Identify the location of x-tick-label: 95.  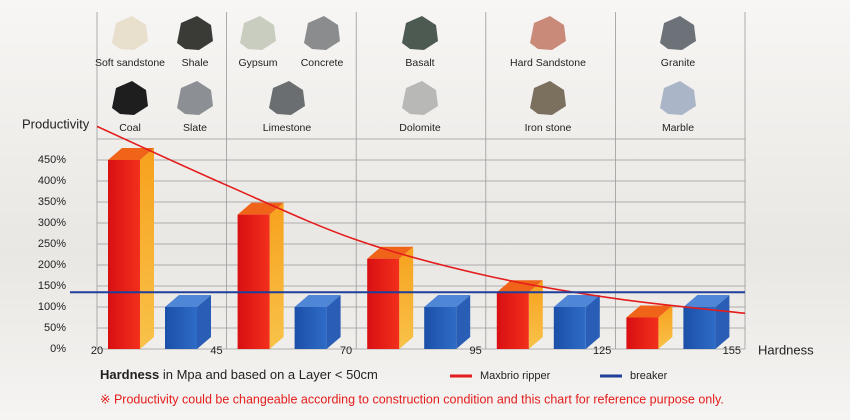
(476, 351).